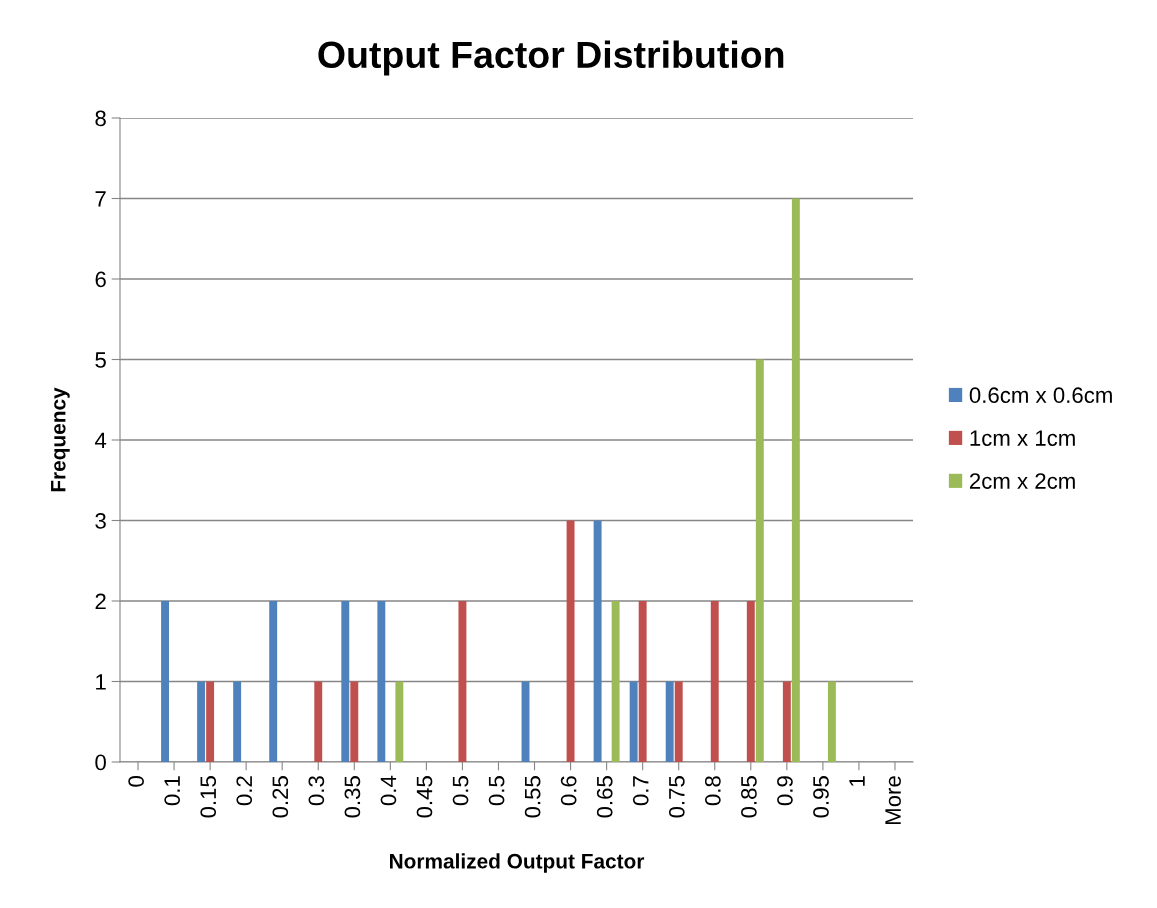 The height and width of the screenshot is (908, 1157). Describe the element at coordinates (1022, 438) in the screenshot. I see `legend-label: 1cm x 1cm` at that location.